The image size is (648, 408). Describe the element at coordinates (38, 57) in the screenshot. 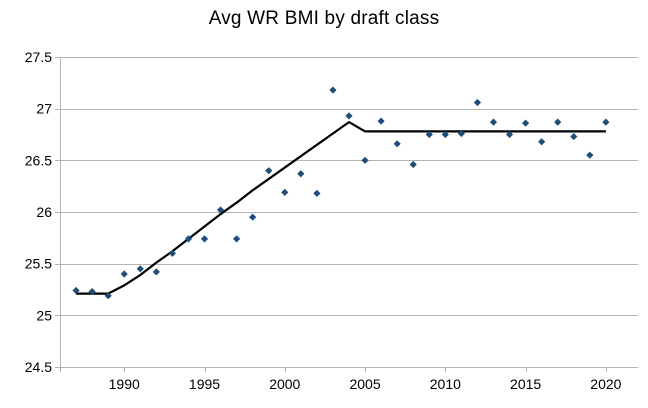

I see `y-tick-label: 27.5` at that location.